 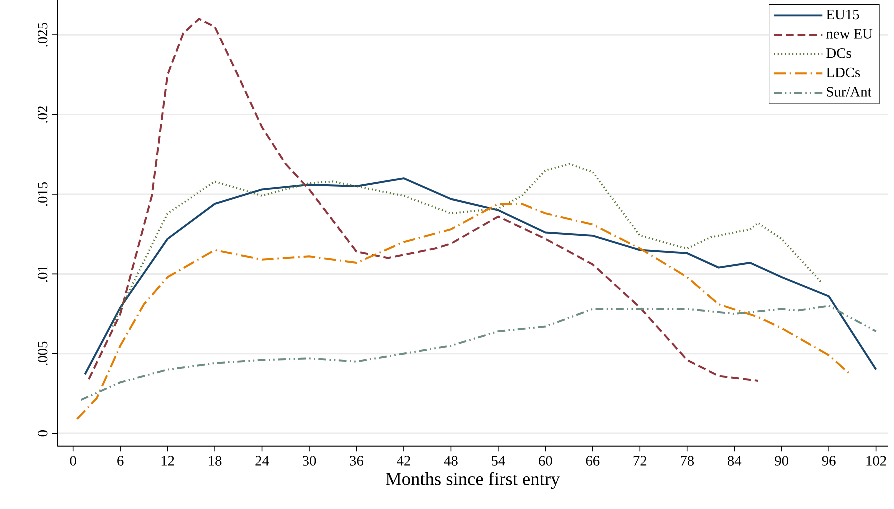 I want to click on x-tick-label: 66, so click(x=593, y=461).